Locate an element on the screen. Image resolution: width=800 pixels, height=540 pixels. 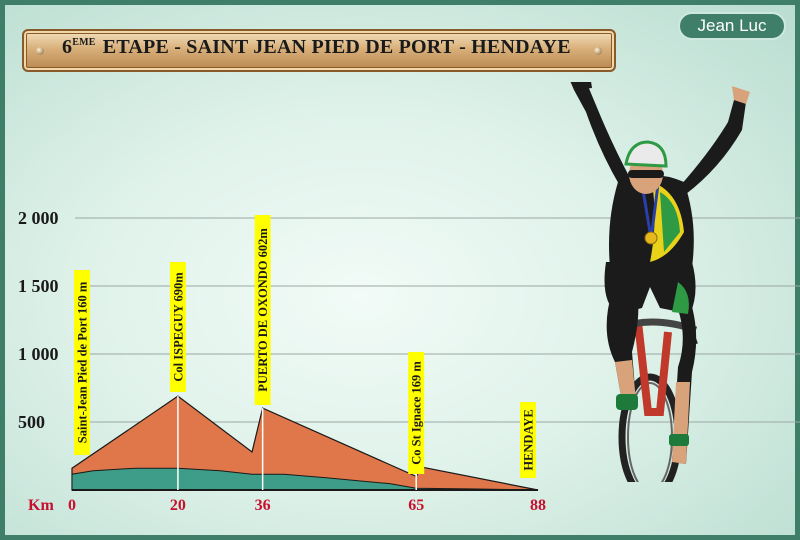
valley-area is located at coordinates (305, 479).